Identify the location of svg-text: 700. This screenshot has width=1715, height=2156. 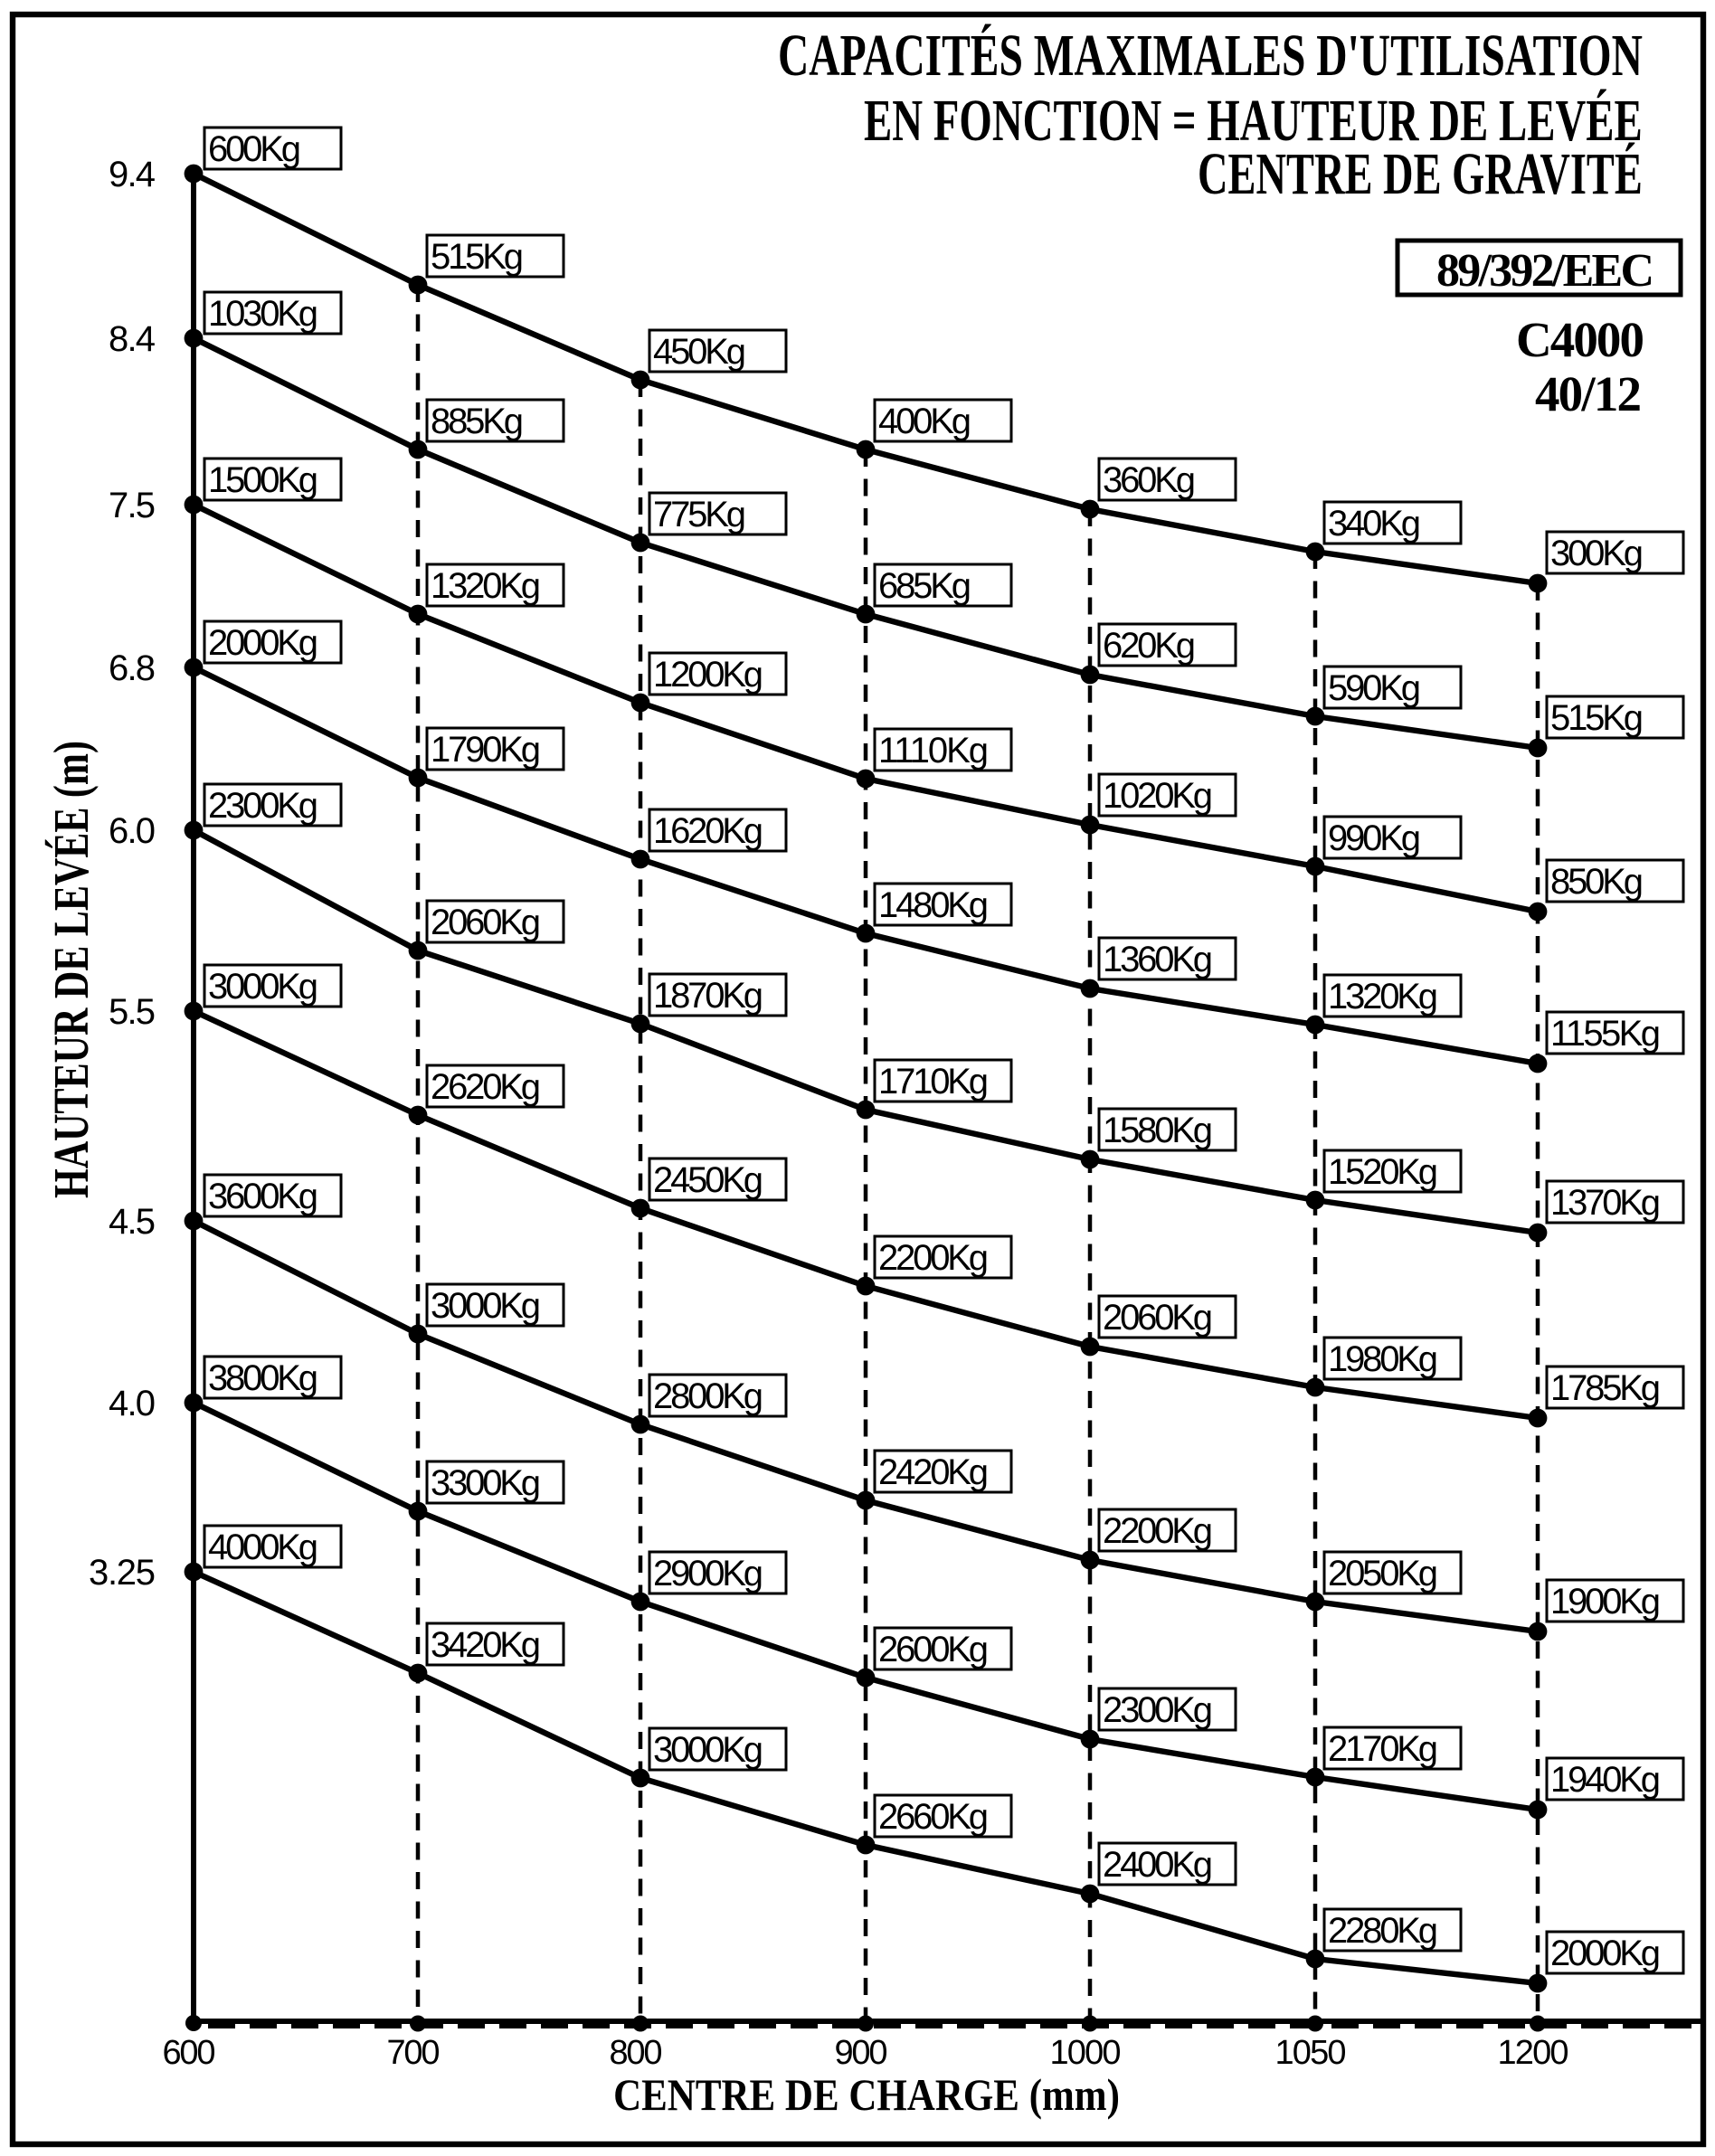
(414, 2053).